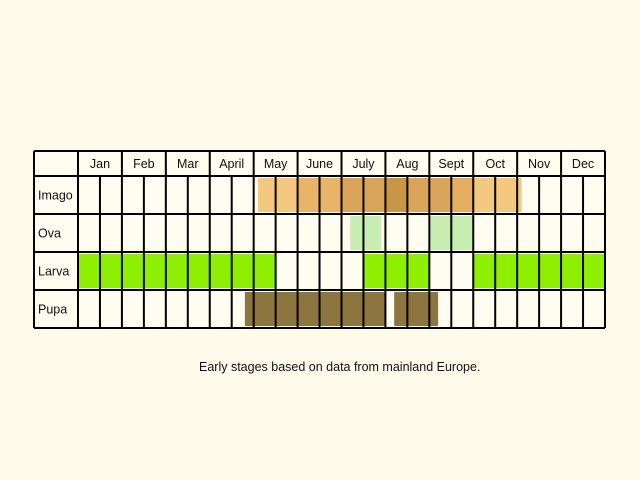 This screenshot has height=480, width=640. Describe the element at coordinates (231, 164) in the screenshot. I see `month-header-april: April` at that location.